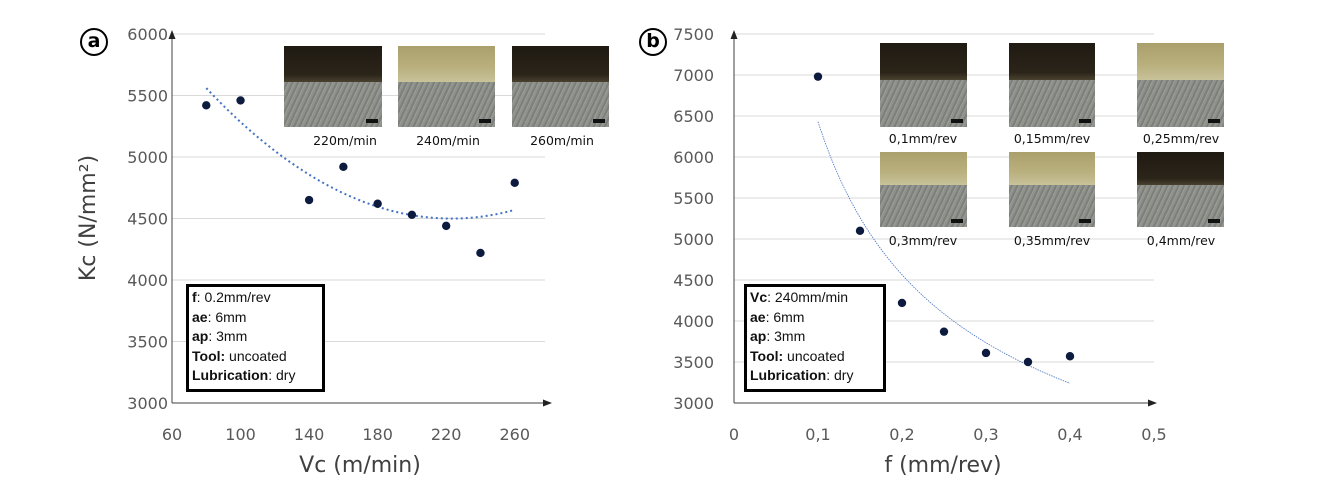 This screenshot has width=1324, height=489. Describe the element at coordinates (808, 297) in the screenshot. I see `parameter-value: : 240mm/min` at that location.